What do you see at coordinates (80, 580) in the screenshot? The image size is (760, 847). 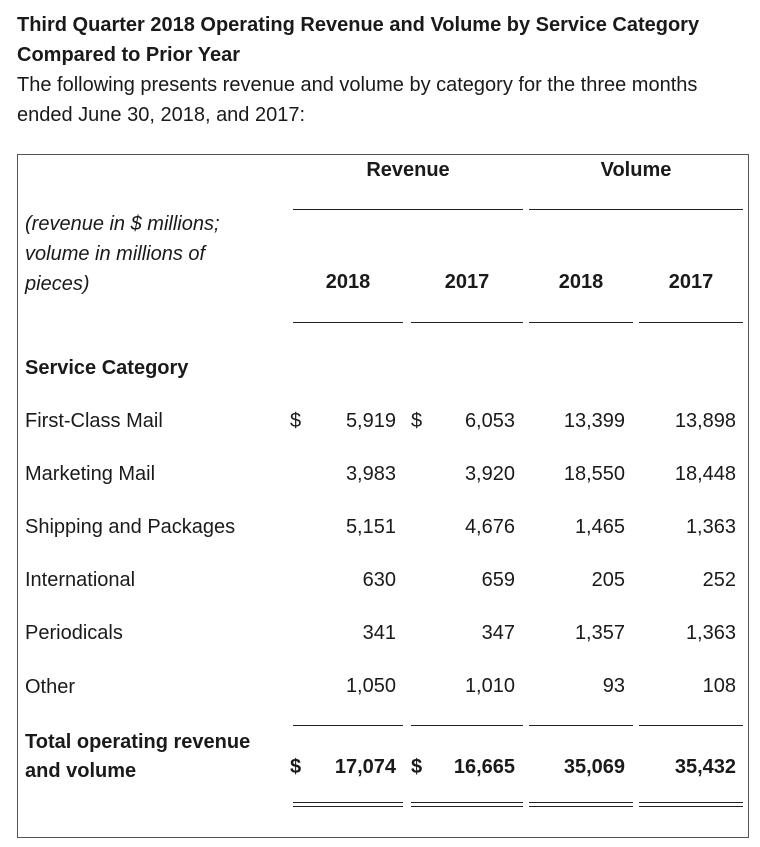 I see `row-label-international: International` at bounding box center [80, 580].